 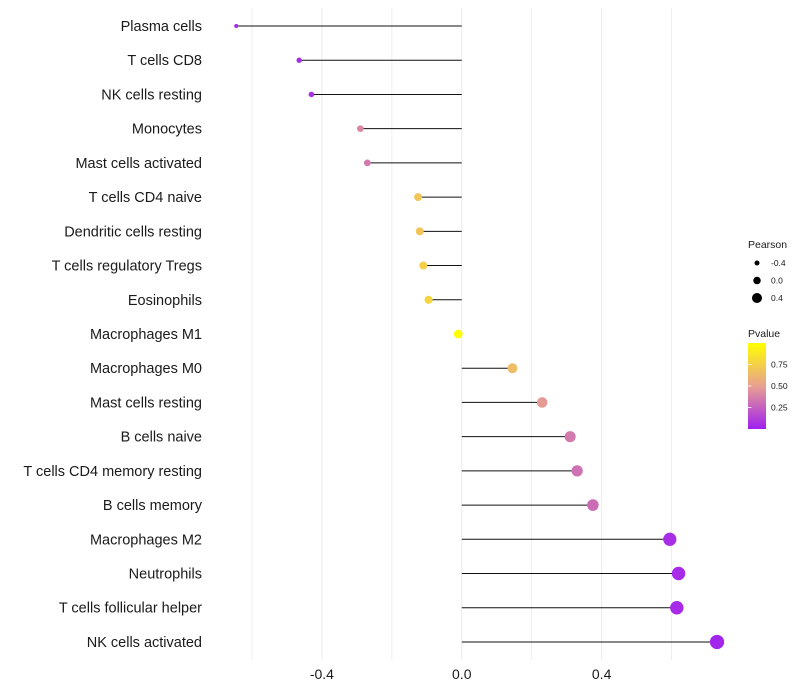 I want to click on category-label: NK cells activated, so click(x=144, y=643).